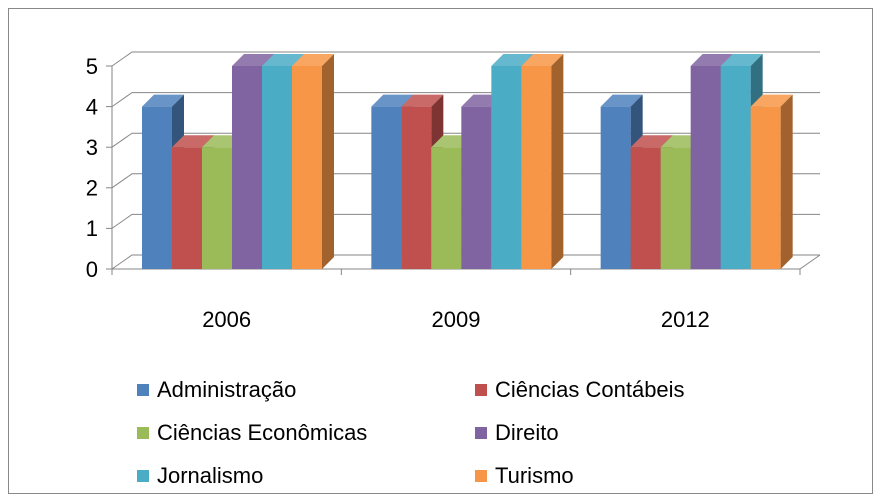  Describe the element at coordinates (456, 319) in the screenshot. I see `x-tick-label: 2009` at that location.